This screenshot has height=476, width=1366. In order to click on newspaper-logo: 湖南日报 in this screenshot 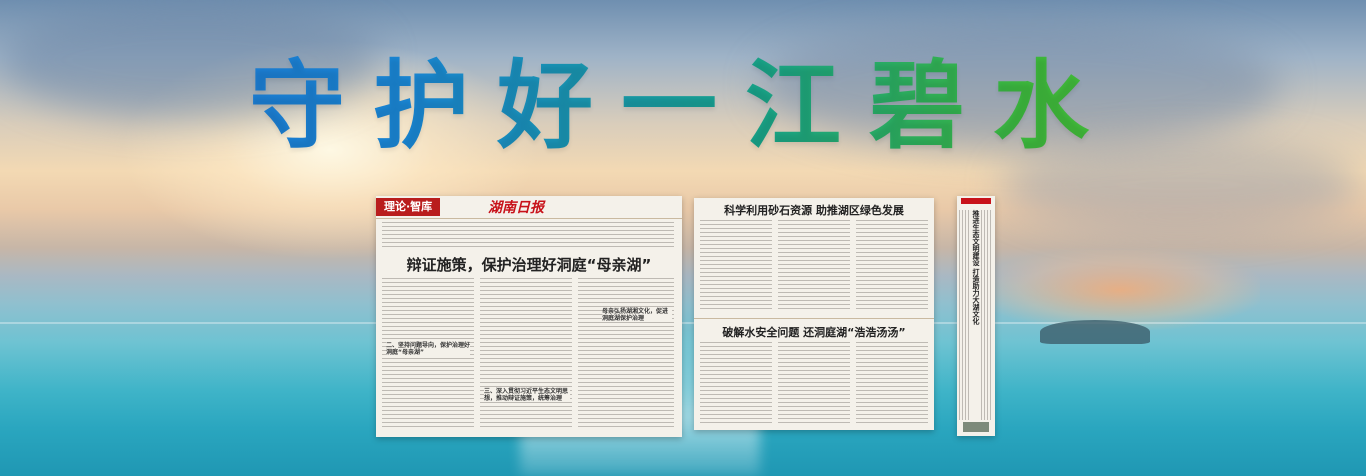, I will do `click(516, 208)`.